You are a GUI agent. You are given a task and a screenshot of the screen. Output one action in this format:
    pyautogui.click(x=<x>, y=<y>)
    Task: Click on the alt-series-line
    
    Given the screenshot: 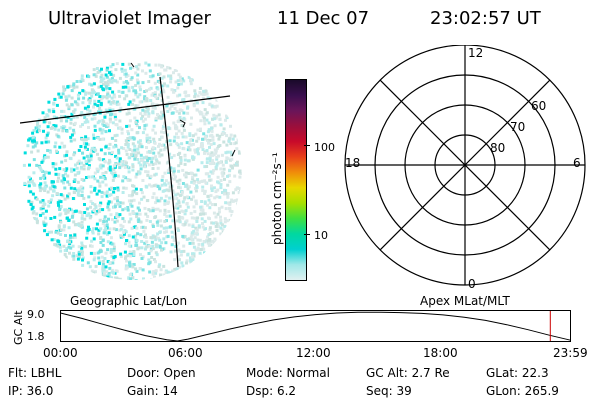 What is the action you would take?
    pyautogui.click(x=315, y=326)
    